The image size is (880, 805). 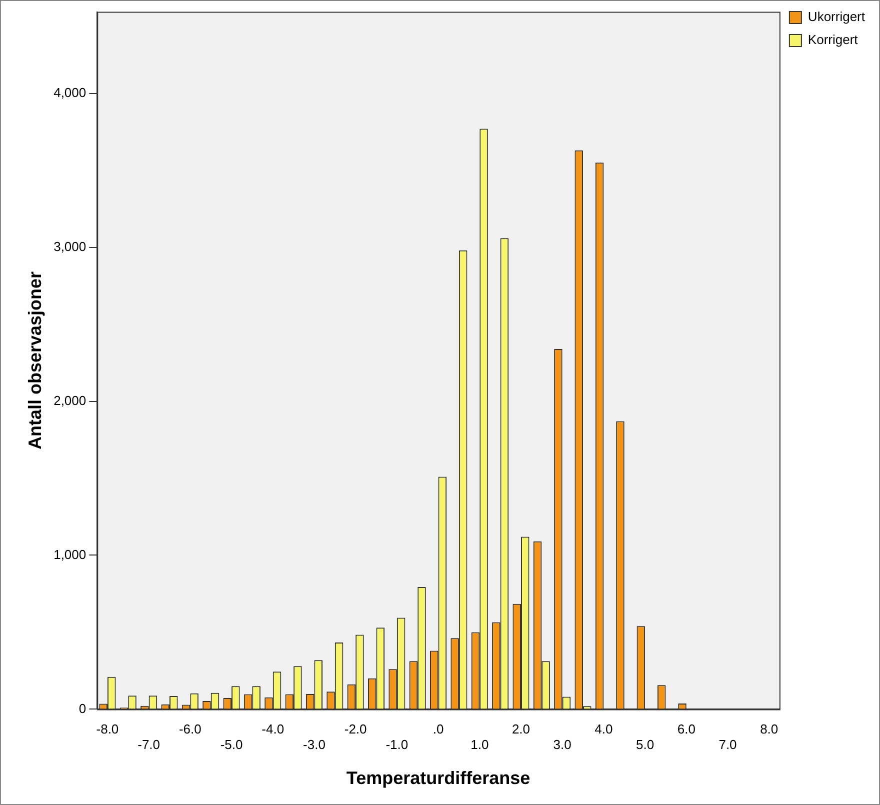 What do you see at coordinates (273, 729) in the screenshot?
I see `x-tick-label: -4.0` at bounding box center [273, 729].